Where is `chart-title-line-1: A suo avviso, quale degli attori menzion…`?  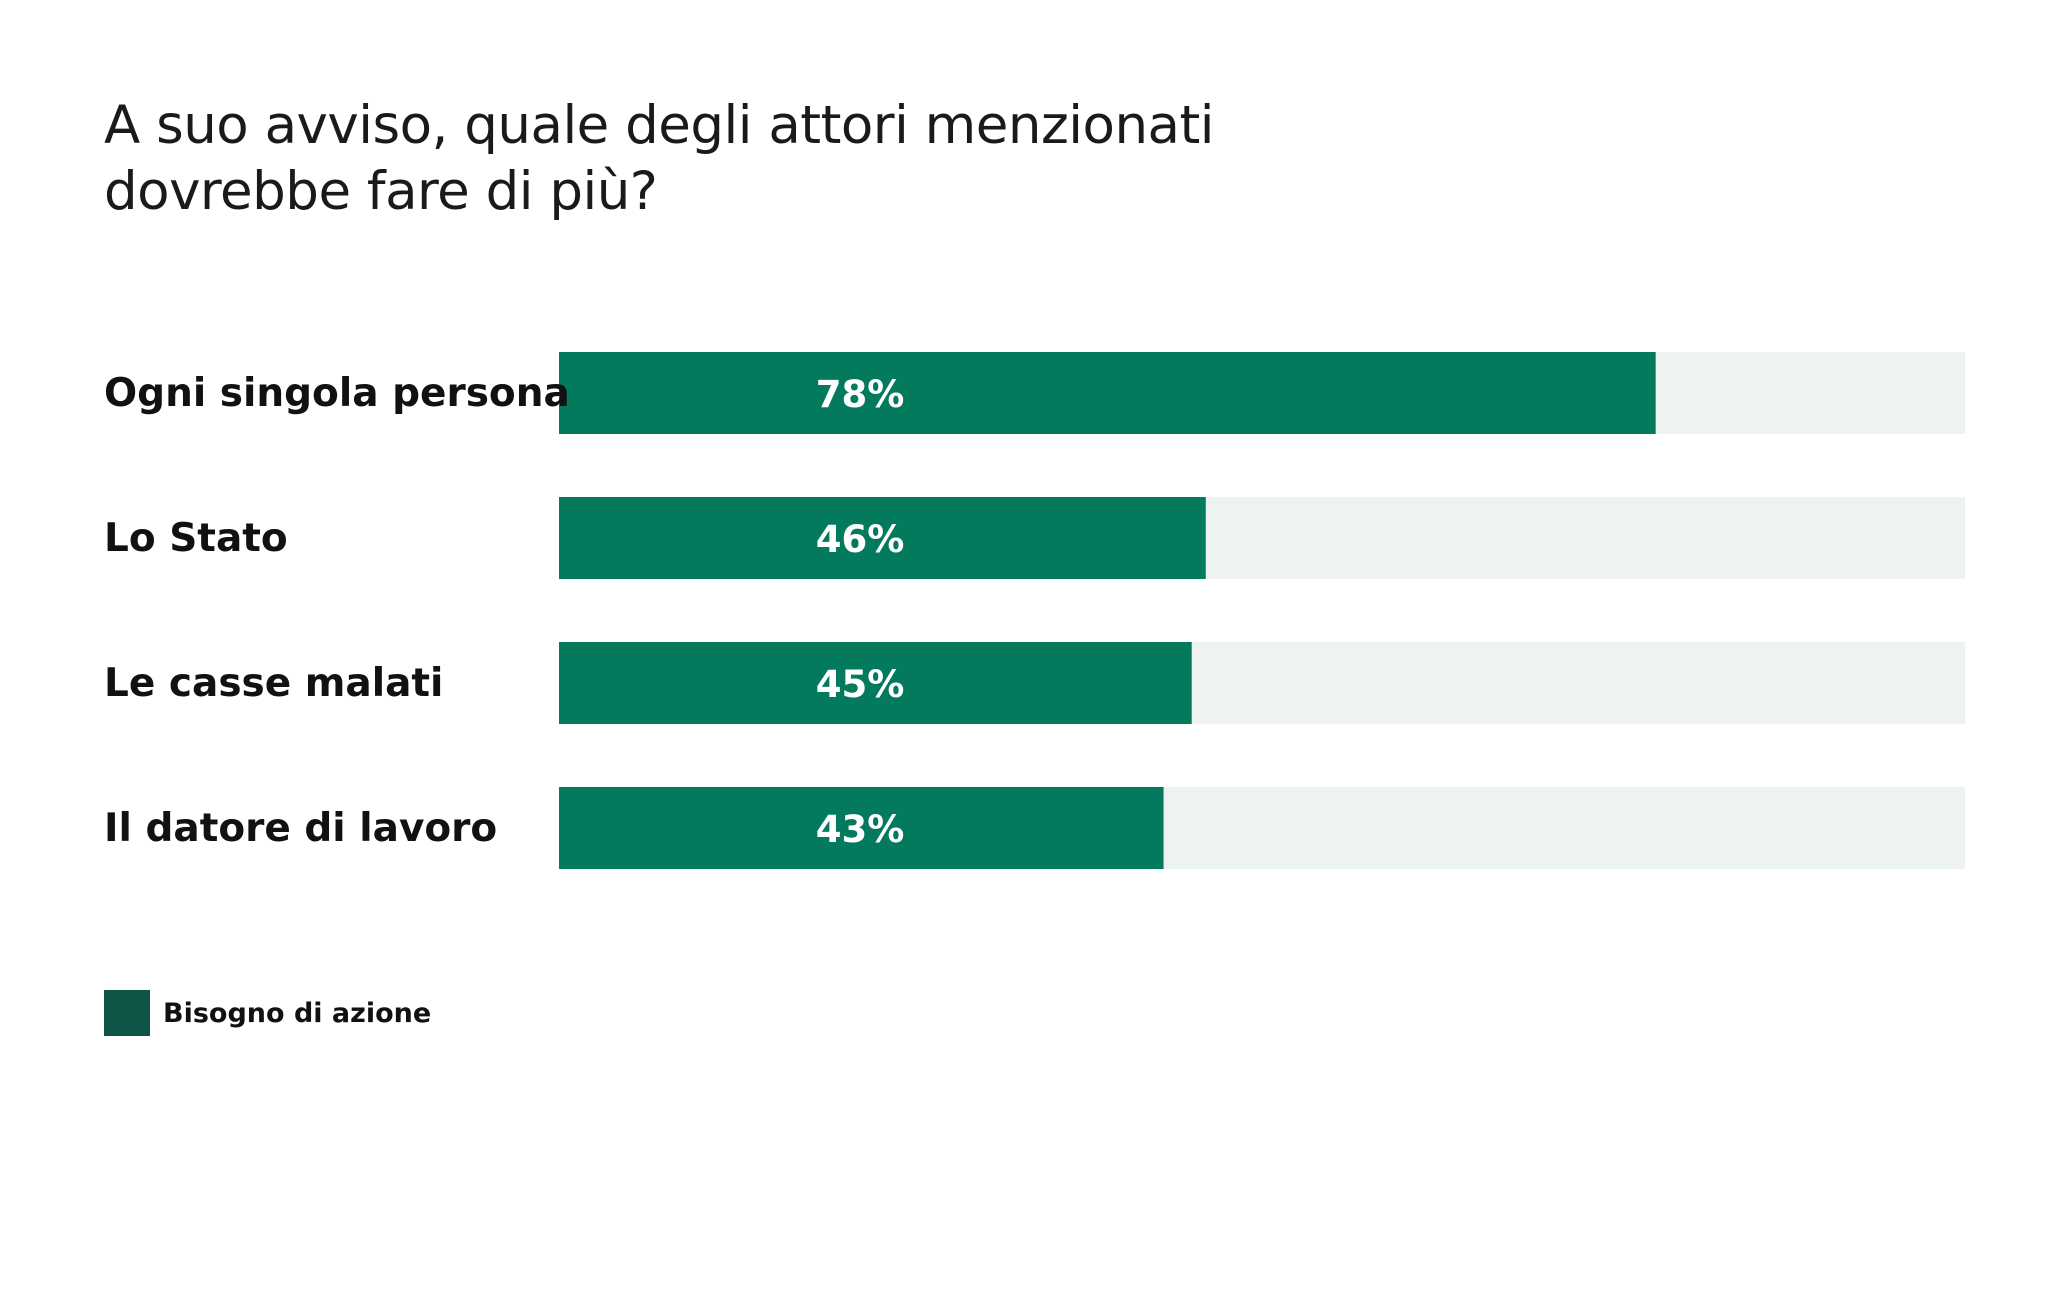
chart-title-line-1: A suo avviso, quale degli attori menzion… is located at coordinates (659, 125).